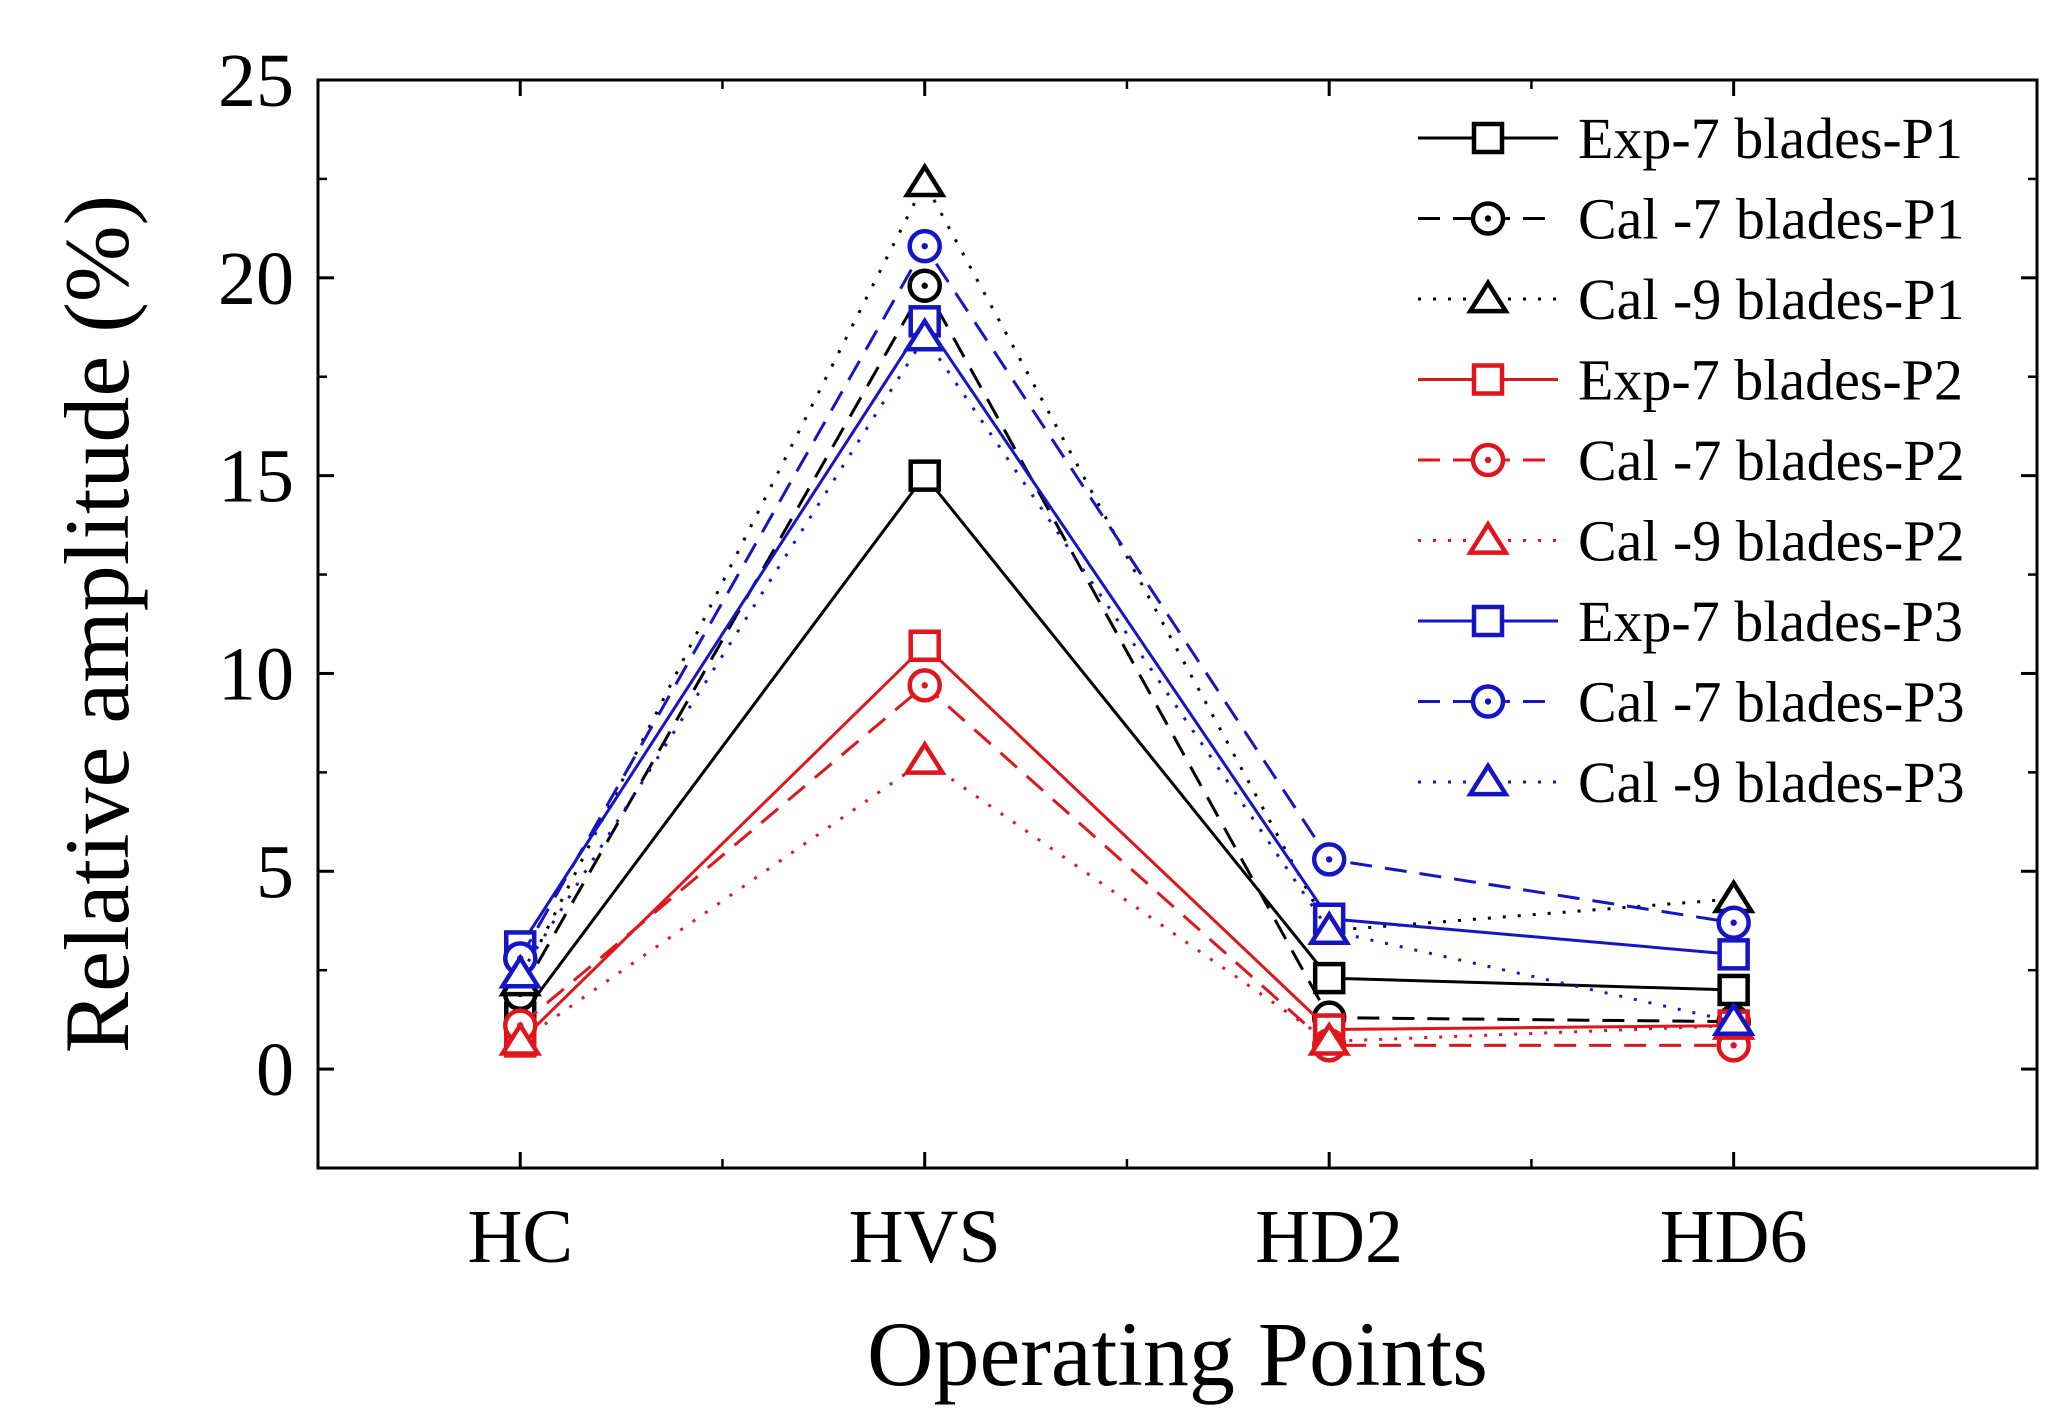 This screenshot has width=2059, height=1426. I want to click on x-tick-label: HD6, so click(1734, 1237).